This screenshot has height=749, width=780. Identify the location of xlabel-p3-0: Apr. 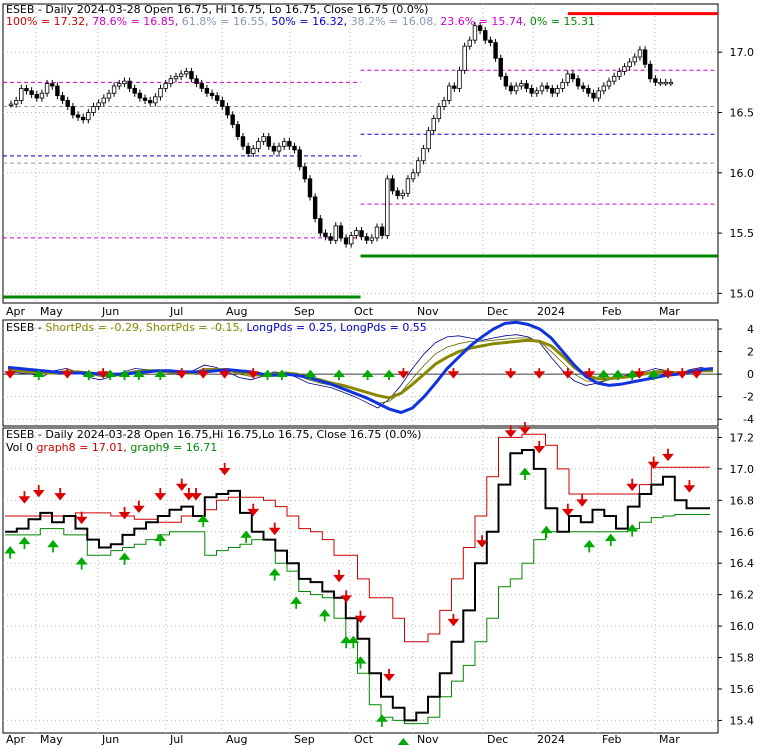
(16, 739).